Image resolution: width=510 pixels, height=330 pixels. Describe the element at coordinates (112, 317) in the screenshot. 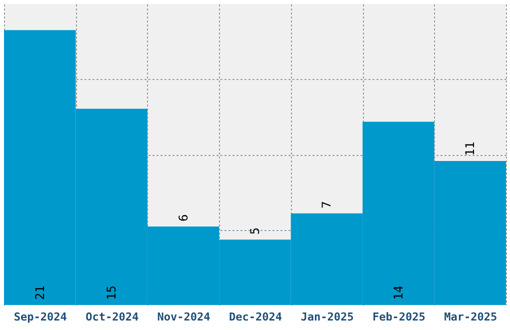

I see `x-tick-label: Oct-2024` at that location.